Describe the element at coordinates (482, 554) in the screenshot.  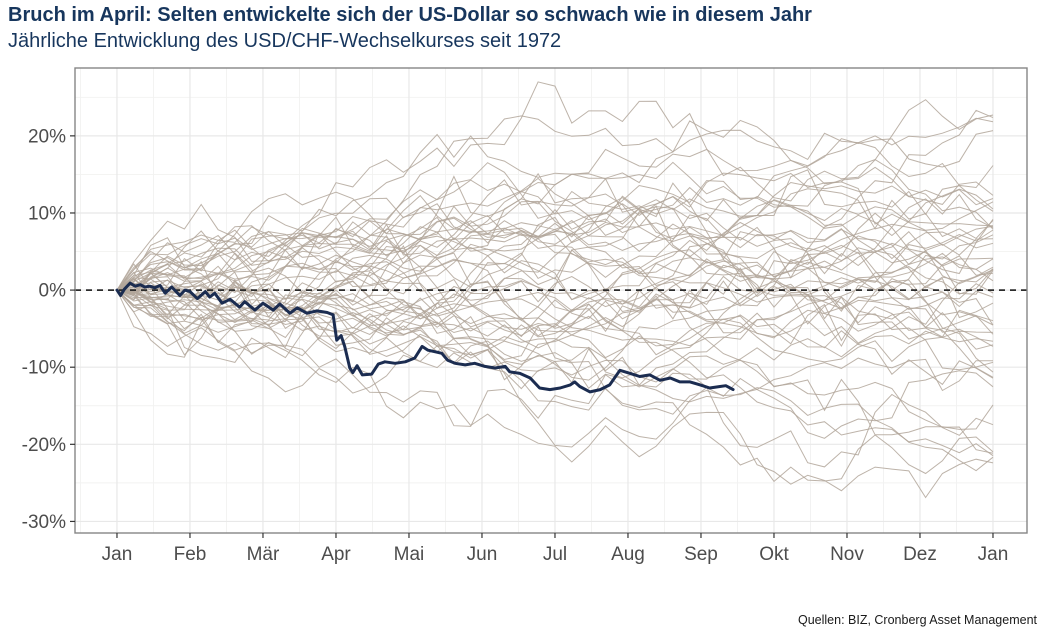
I see `x-tick-label: Jun` at that location.